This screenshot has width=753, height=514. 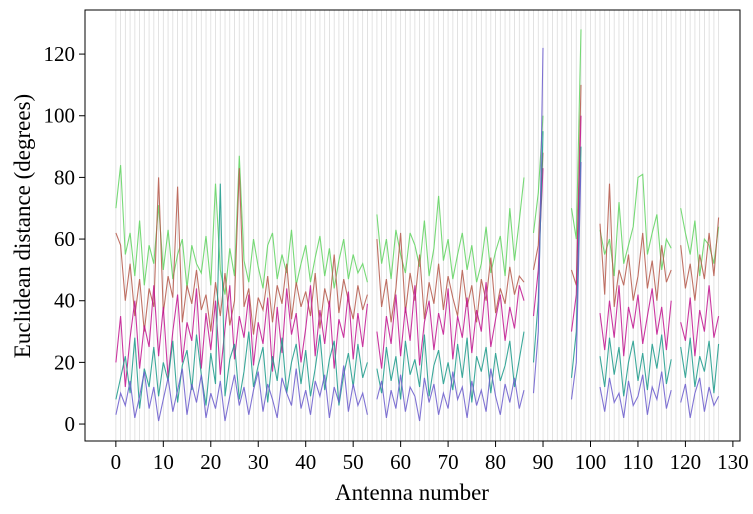 What do you see at coordinates (400, 462) in the screenshot?
I see `x-tick-label: 60` at bounding box center [400, 462].